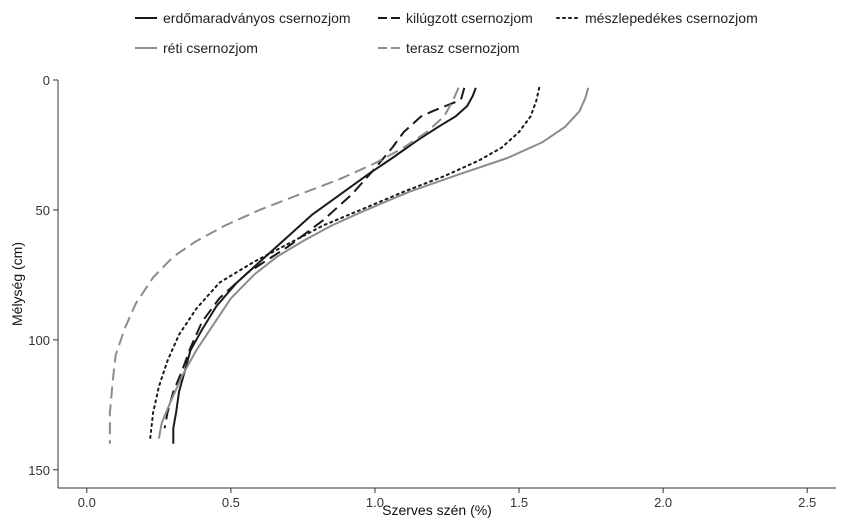 The image size is (858, 522). What do you see at coordinates (210, 48) in the screenshot?
I see `legend-label-4: réti csernozjom` at bounding box center [210, 48].